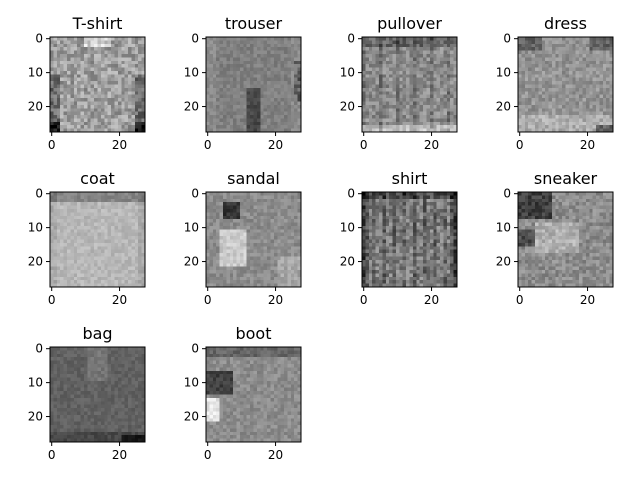  What do you see at coordinates (253, 178) in the screenshot?
I see `panel-sandal-title: sandal` at bounding box center [253, 178].